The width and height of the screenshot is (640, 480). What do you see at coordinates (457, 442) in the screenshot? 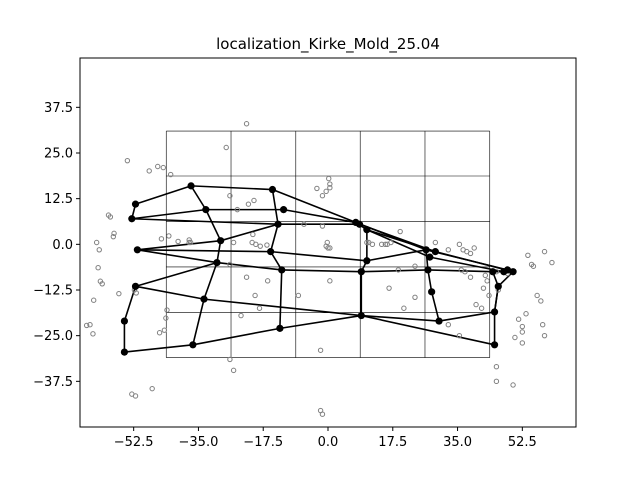
I see `x-tick-label: 35.0` at bounding box center [457, 442].